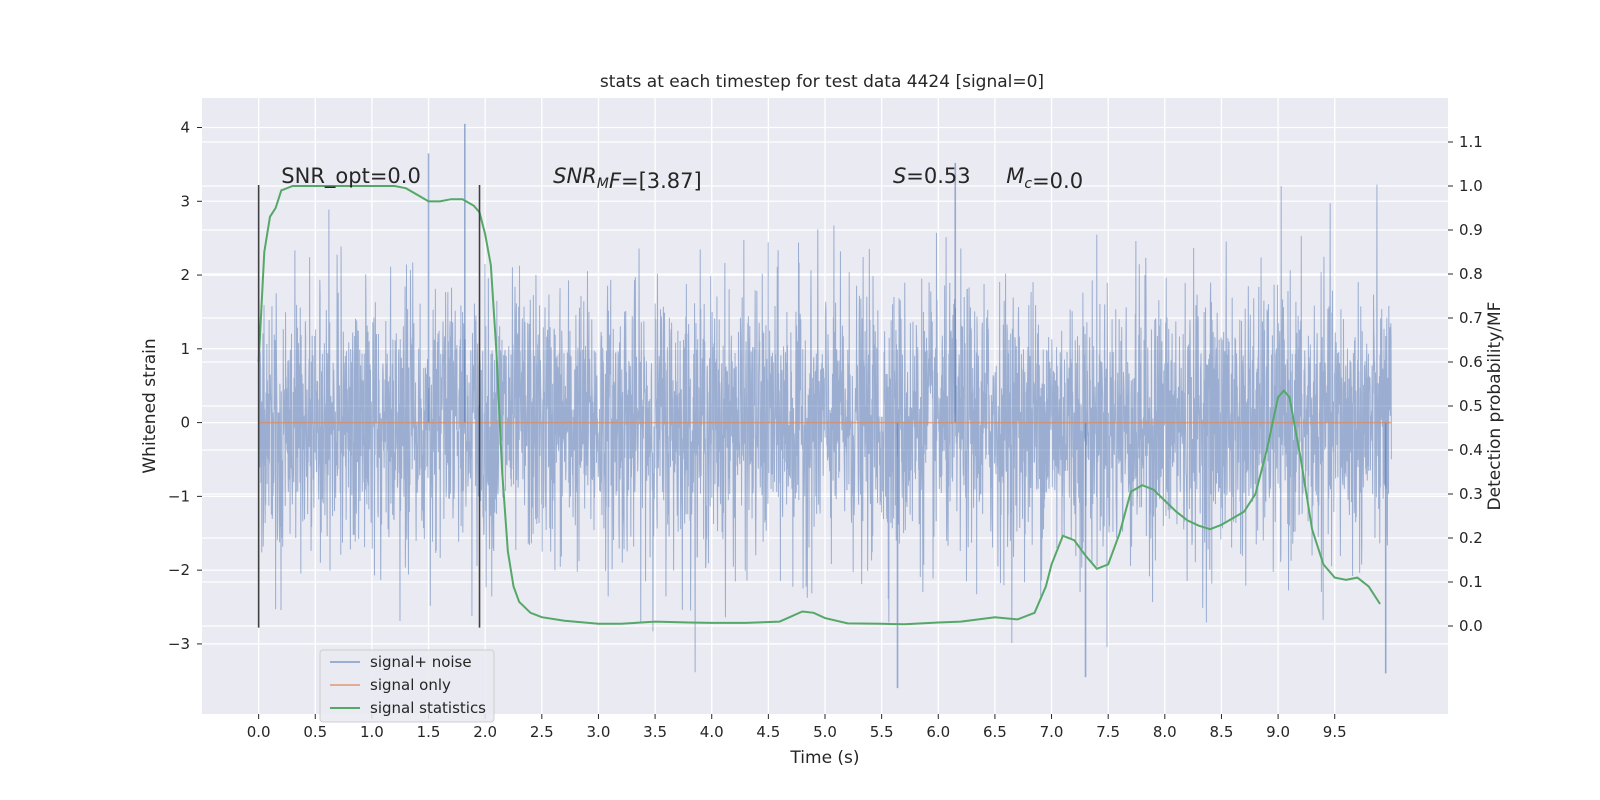 The height and width of the screenshot is (800, 1600). I want to click on y-right-tick-label-5: 0.6, so click(1471, 362).